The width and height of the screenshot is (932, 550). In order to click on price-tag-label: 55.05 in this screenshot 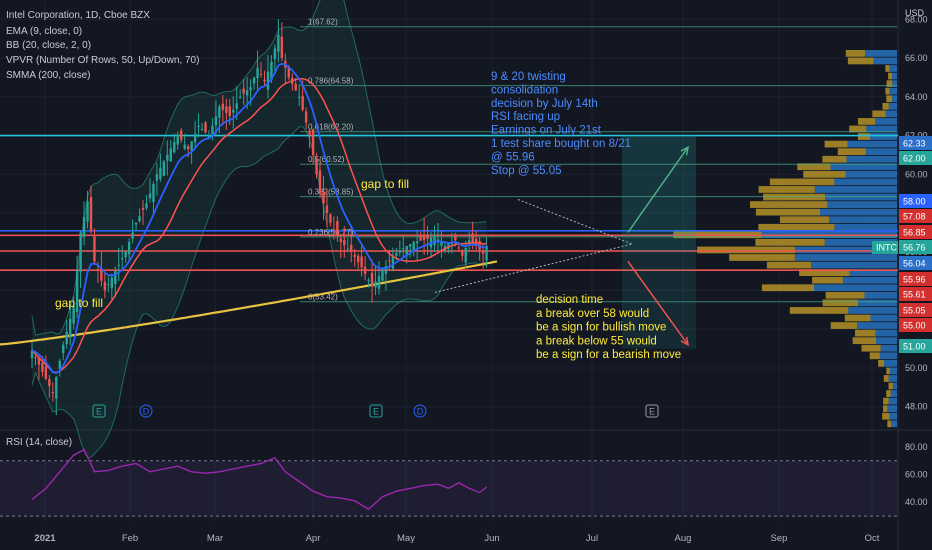, I will do `click(914, 311)`.